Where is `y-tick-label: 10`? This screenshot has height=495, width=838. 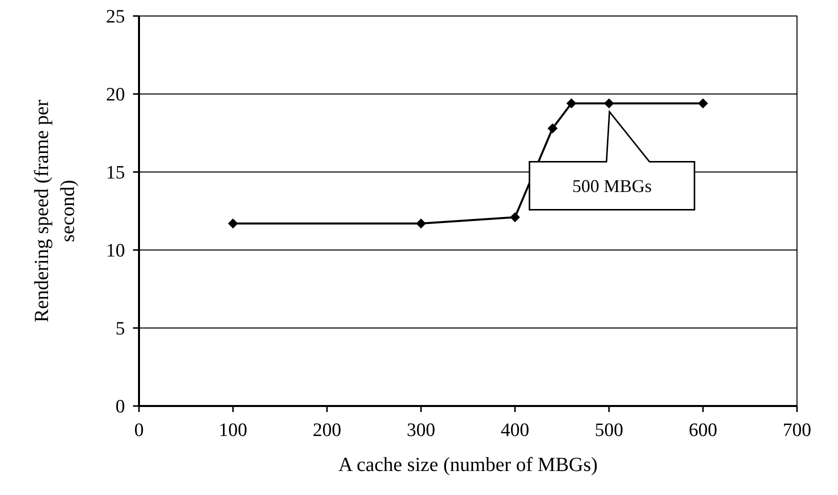 y-tick-label: 10 is located at coordinates (115, 251).